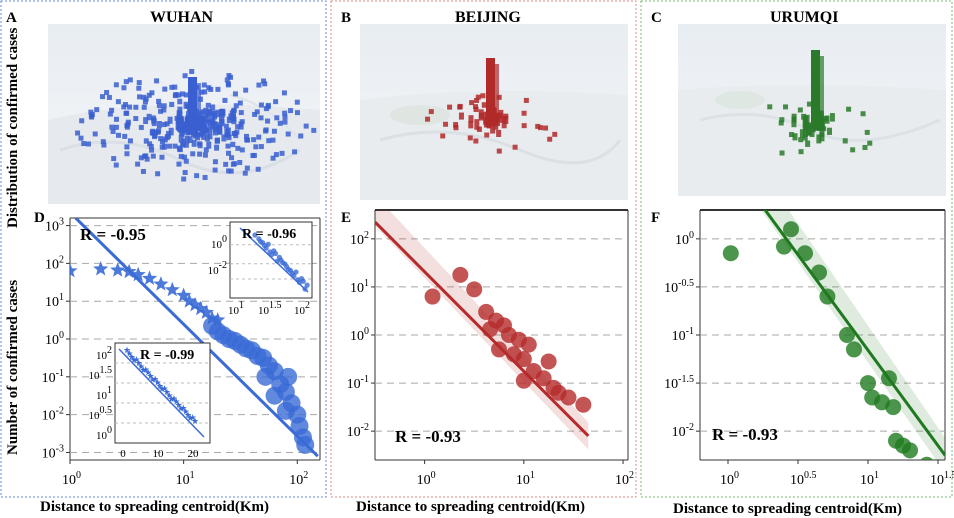  Describe the element at coordinates (13, 367) in the screenshot. I see `ylabel-number: Number of confirmed cases` at that location.